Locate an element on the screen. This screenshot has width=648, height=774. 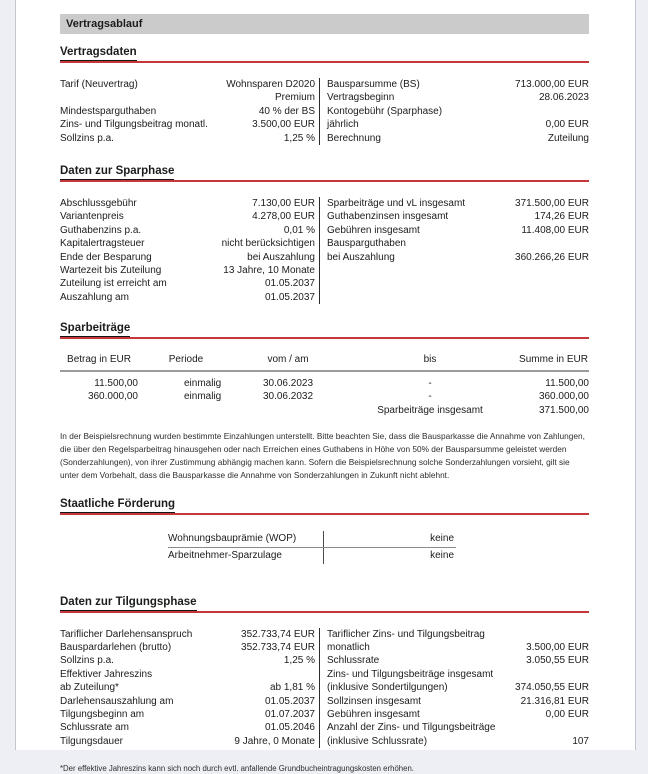
section-heading-vertragsdaten: Vertragsdaten is located at coordinates (324, 53).